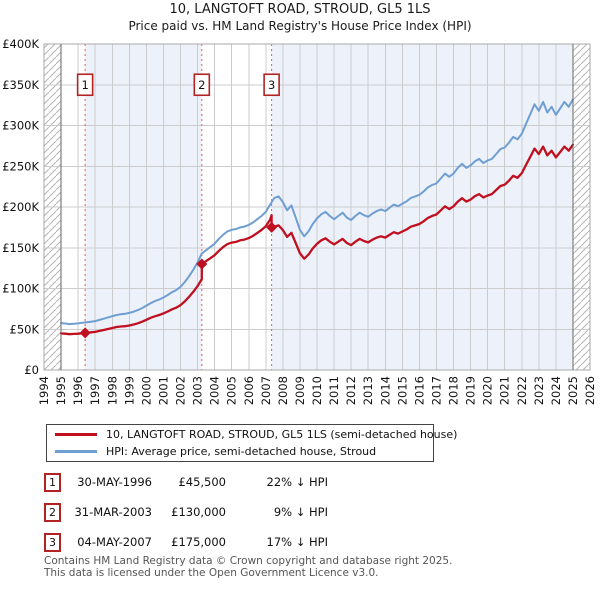  What do you see at coordinates (20, 289) in the screenshot?
I see `y-axis-tick-label: £100K` at bounding box center [20, 289].